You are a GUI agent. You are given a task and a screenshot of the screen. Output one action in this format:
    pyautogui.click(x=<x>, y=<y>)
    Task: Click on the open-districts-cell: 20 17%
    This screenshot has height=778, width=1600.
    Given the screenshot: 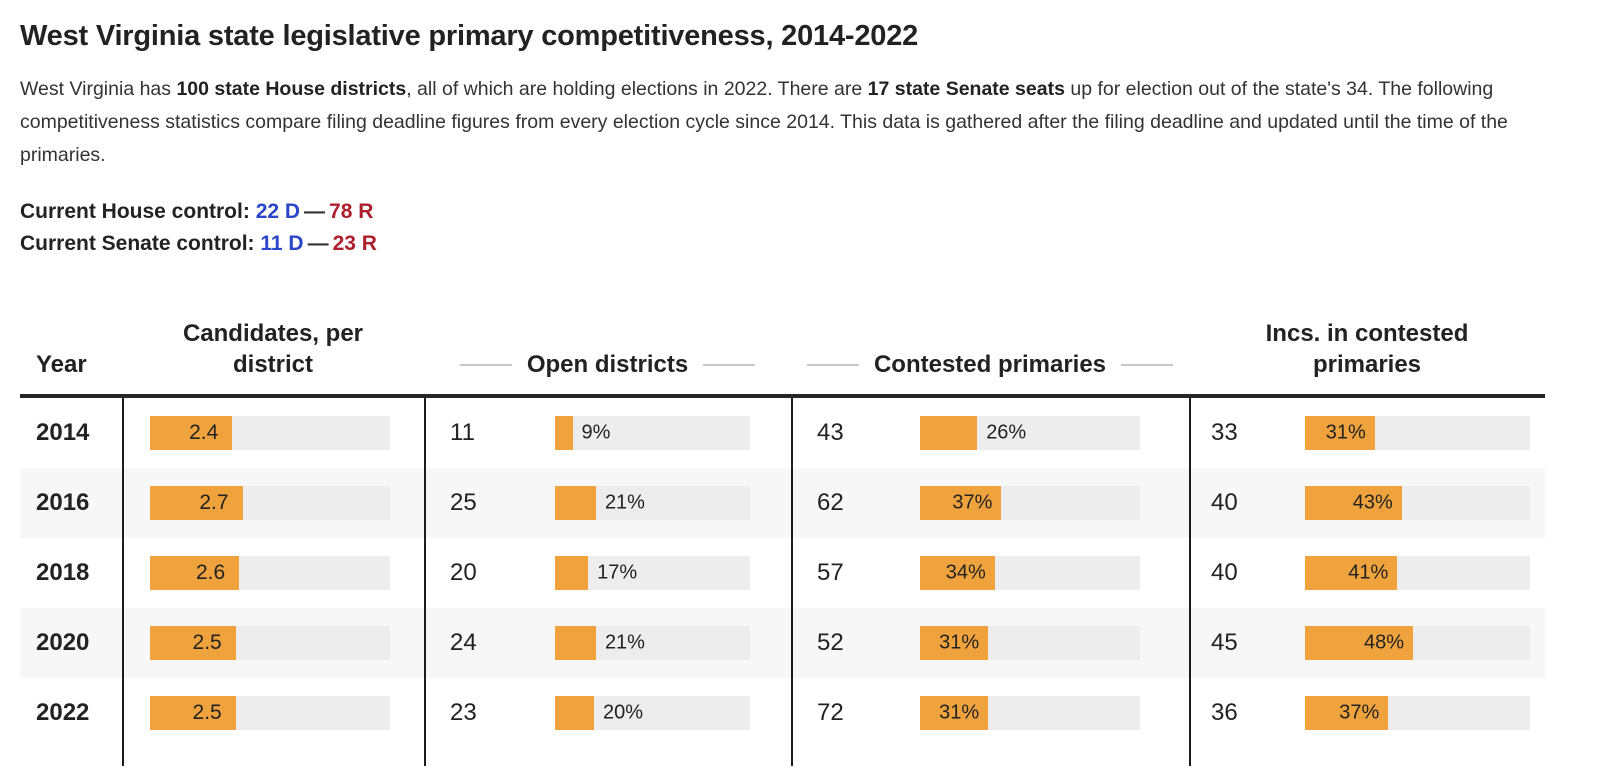 What is the action you would take?
    pyautogui.click(x=607, y=573)
    